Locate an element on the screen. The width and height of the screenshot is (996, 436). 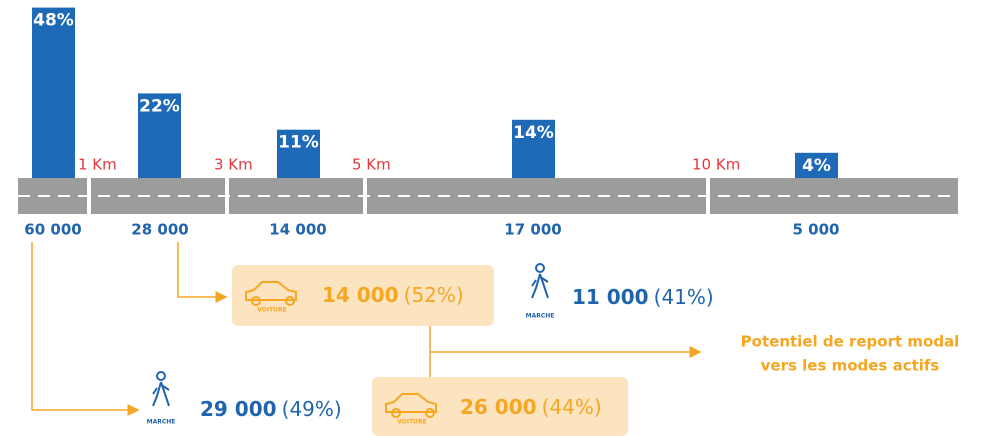
flow: 29 000 (49%) is located at coordinates (271, 409).